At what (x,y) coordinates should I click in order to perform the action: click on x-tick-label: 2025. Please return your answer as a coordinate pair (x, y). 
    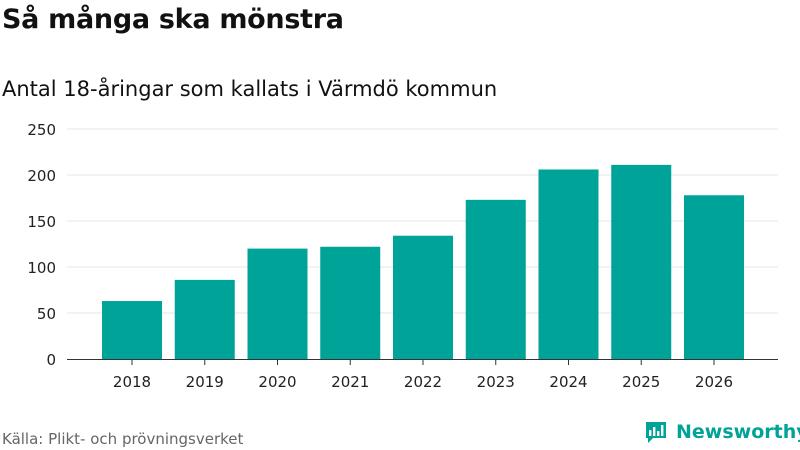
    Looking at the image, I should click on (641, 382).